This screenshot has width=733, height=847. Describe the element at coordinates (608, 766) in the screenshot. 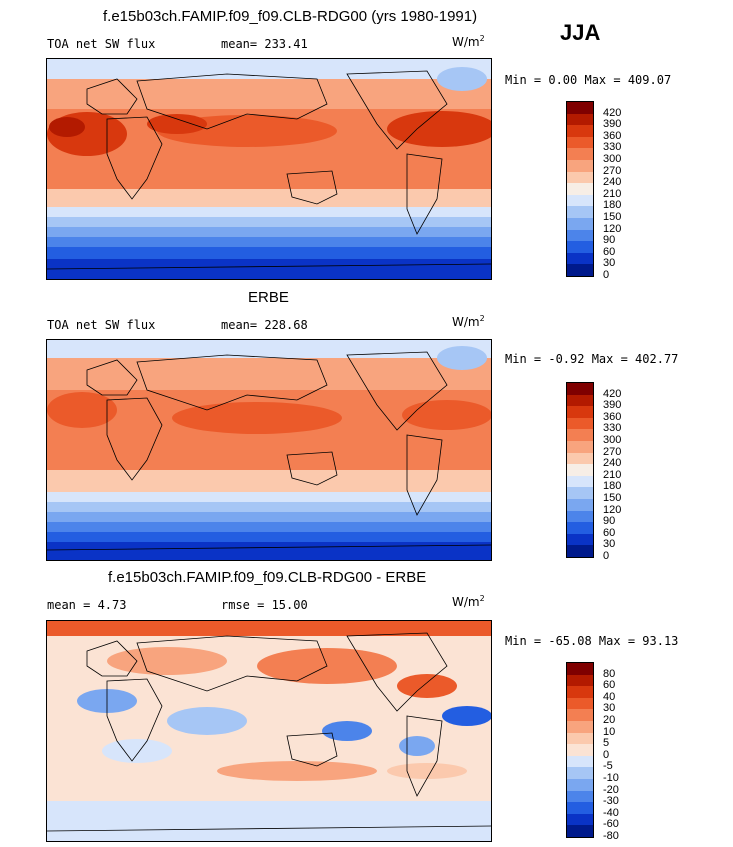

I see `colorbar-tick-label: -5` at that location.